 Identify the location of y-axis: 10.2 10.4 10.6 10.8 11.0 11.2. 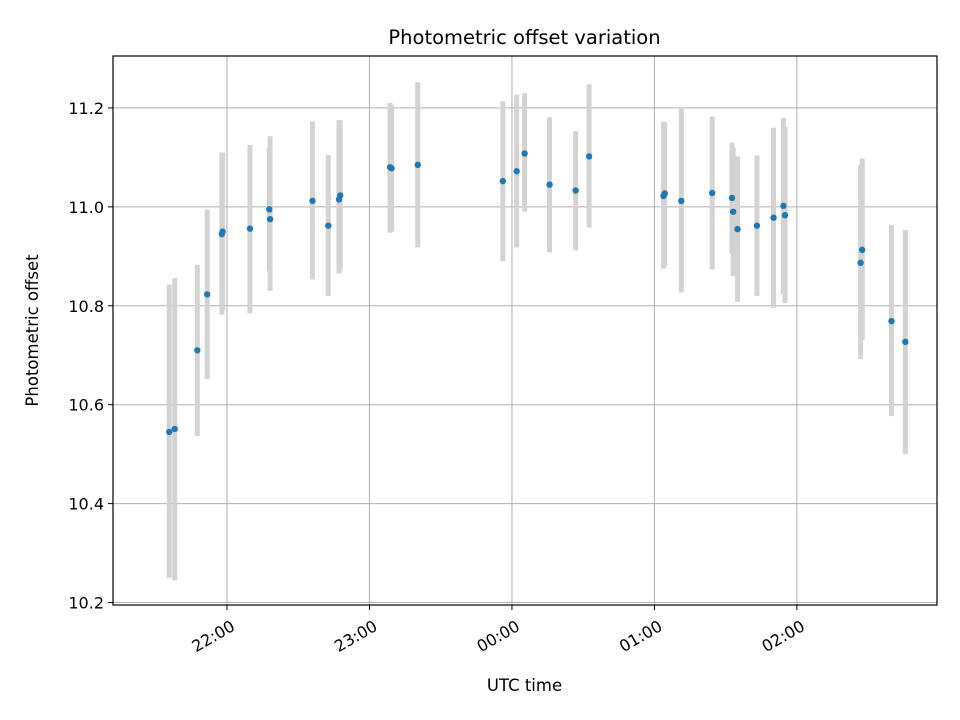
(90, 356).